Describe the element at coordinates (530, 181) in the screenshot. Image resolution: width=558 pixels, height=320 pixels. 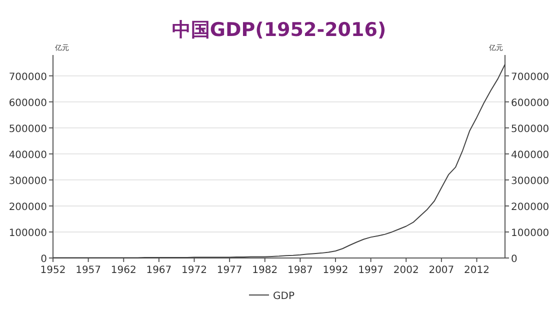
I see `y2-tick-label: 300000` at that location.